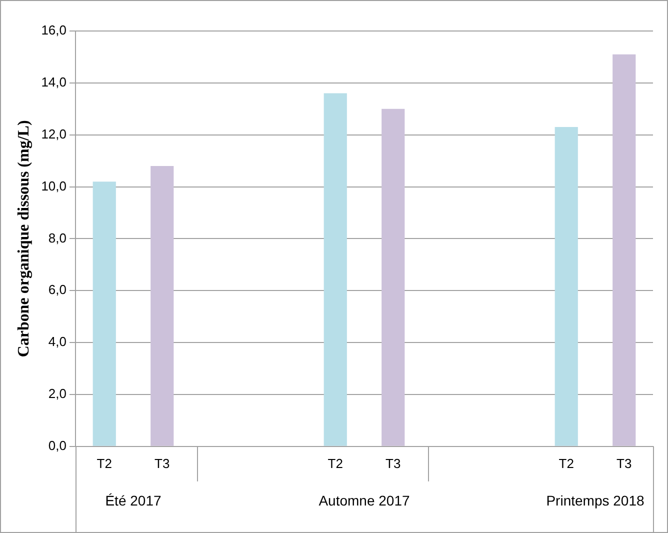  What do you see at coordinates (57, 238) in the screenshot?
I see `y-tick-label: 8,0` at bounding box center [57, 238].